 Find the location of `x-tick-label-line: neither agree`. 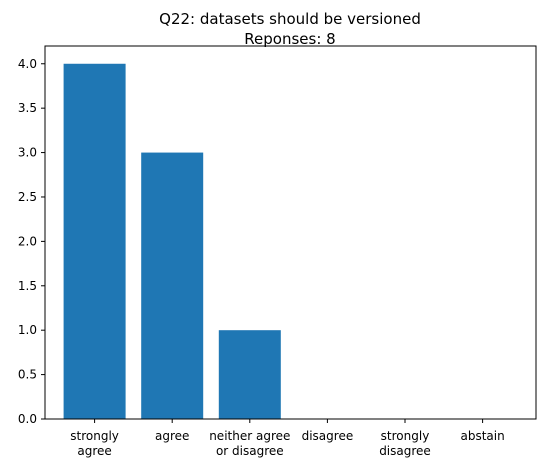

x-tick-label-line: neither agree is located at coordinates (249, 436).